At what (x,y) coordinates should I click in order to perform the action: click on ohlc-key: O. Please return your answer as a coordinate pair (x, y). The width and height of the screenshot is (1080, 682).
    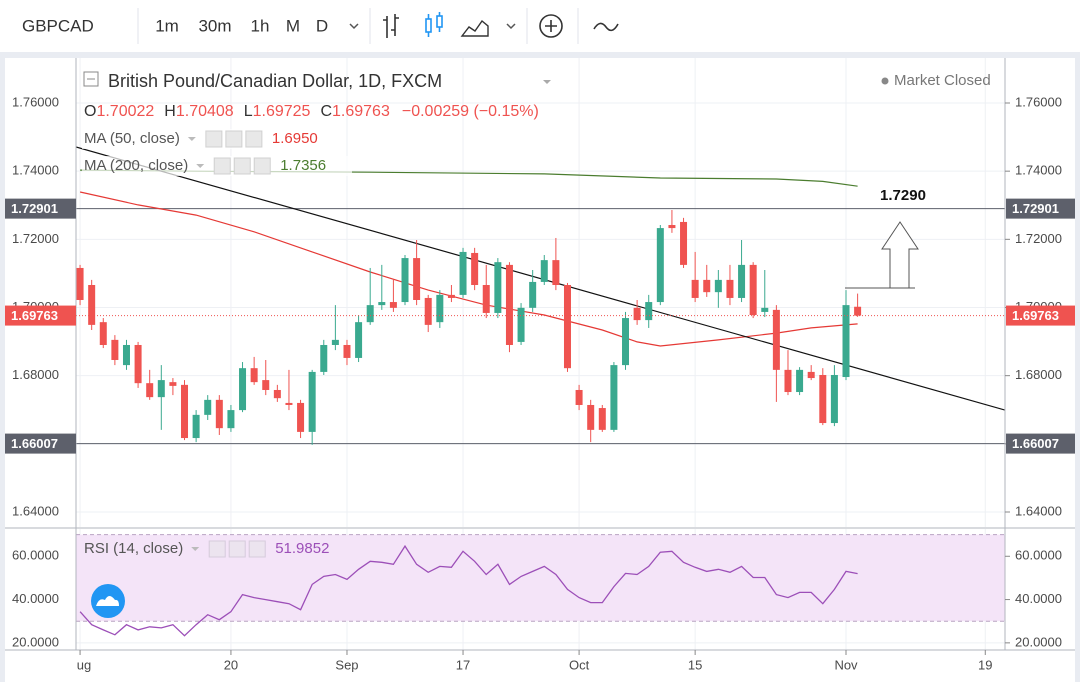
    Looking at the image, I should click on (90, 111).